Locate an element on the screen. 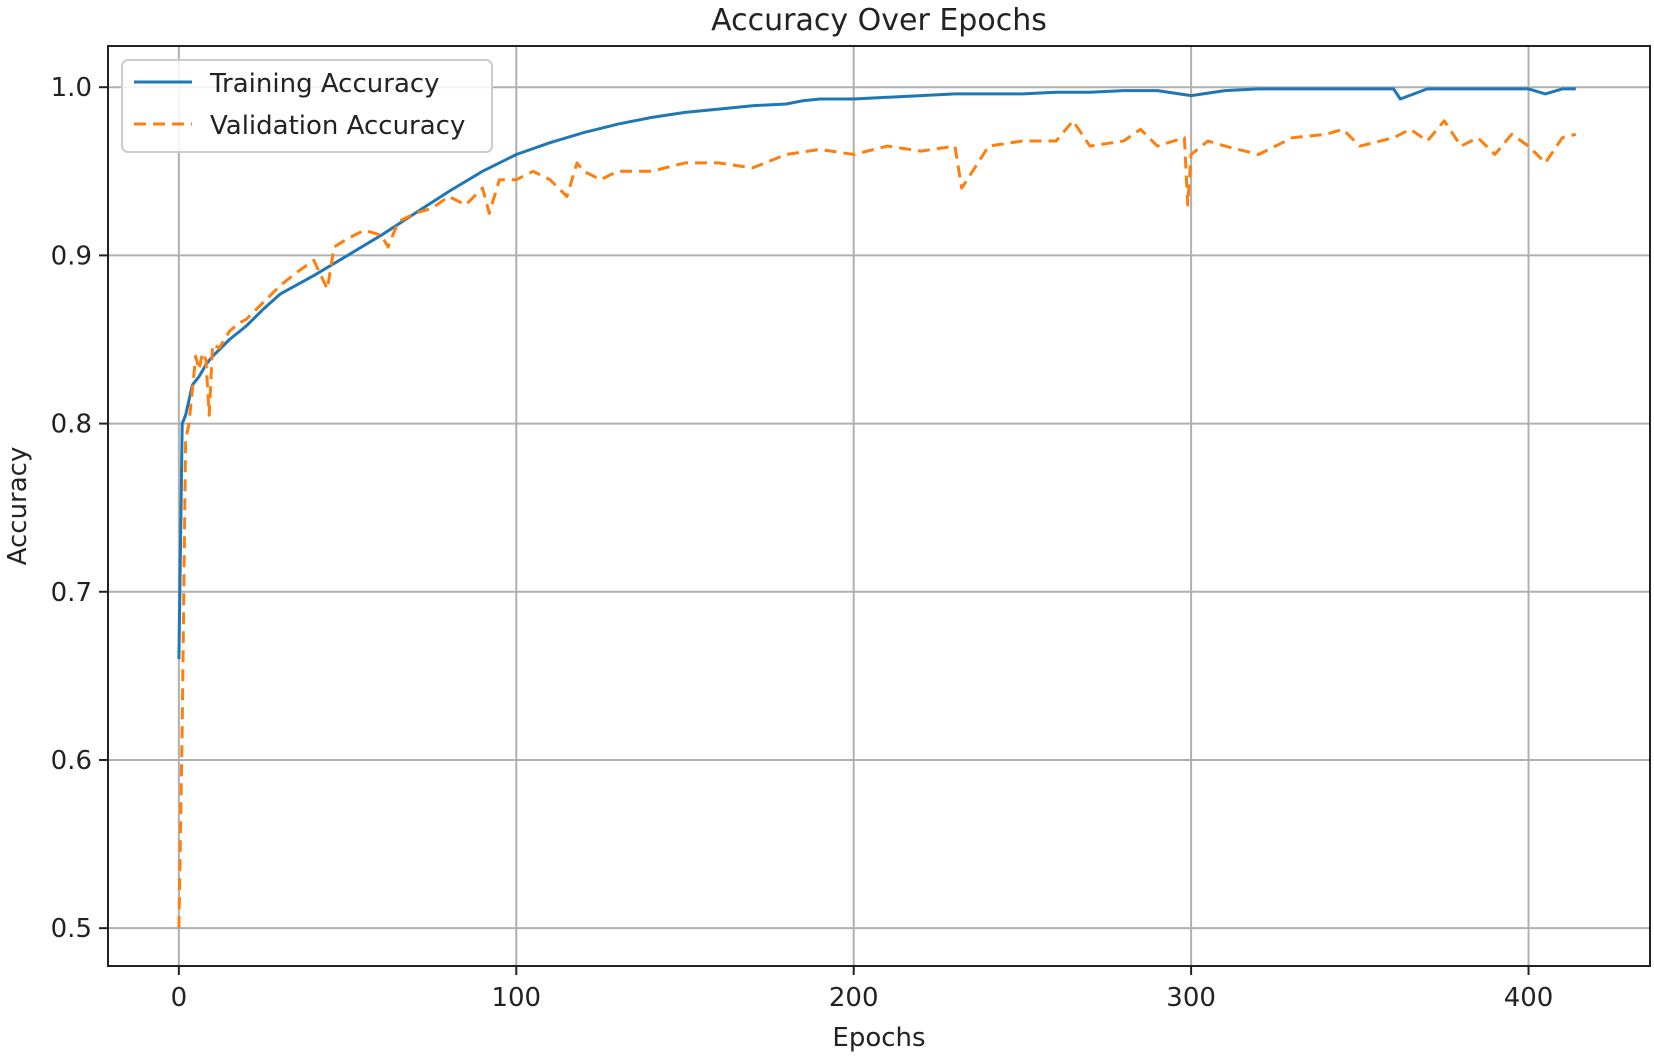 The image size is (1654, 1056). legend-label-training: Training Accuracy is located at coordinates (324, 84).